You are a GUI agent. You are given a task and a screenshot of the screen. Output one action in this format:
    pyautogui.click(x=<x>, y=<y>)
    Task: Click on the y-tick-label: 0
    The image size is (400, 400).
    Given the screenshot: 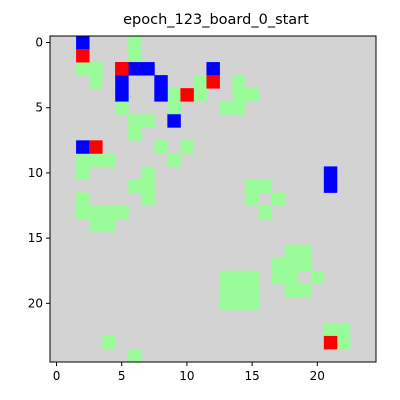 What is the action you would take?
    pyautogui.click(x=39, y=43)
    